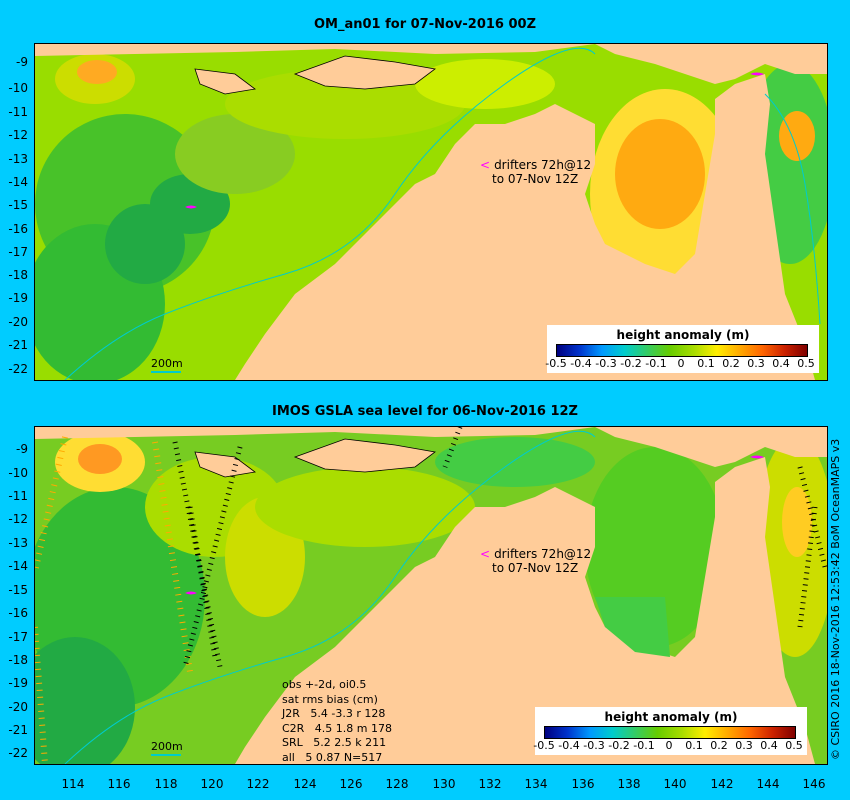 The width and height of the screenshot is (850, 800). I want to click on x-tick: 138, so click(629, 784).